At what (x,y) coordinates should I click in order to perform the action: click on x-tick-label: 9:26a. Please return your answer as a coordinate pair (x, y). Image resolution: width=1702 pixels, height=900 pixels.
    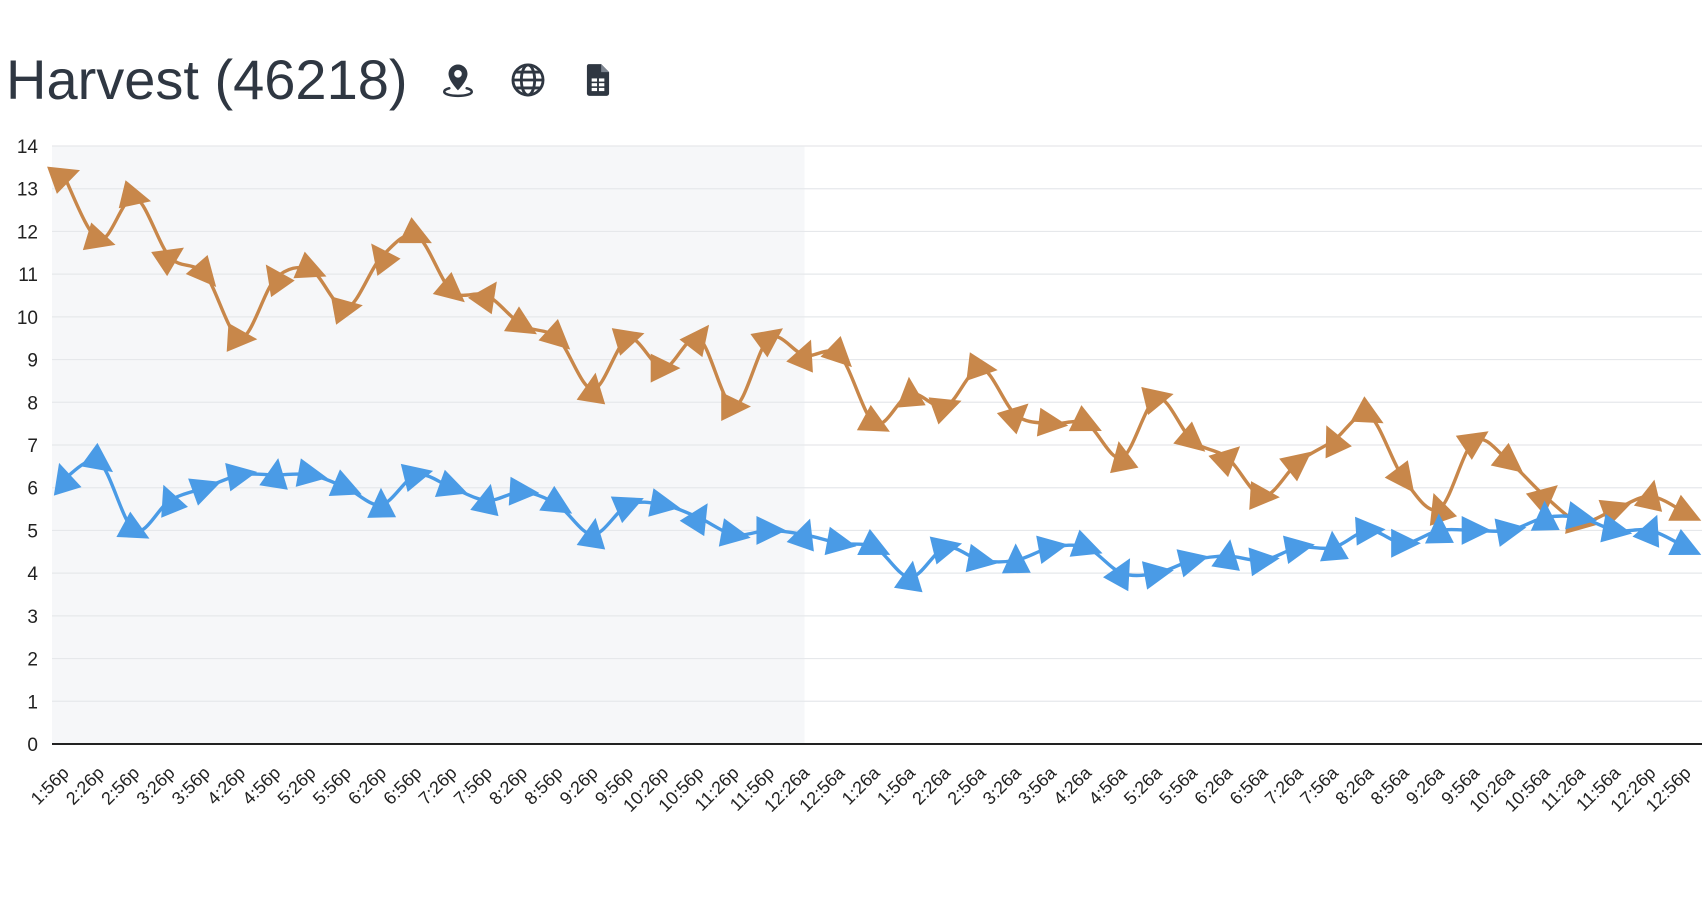
    Looking at the image, I should click on (1425, 785).